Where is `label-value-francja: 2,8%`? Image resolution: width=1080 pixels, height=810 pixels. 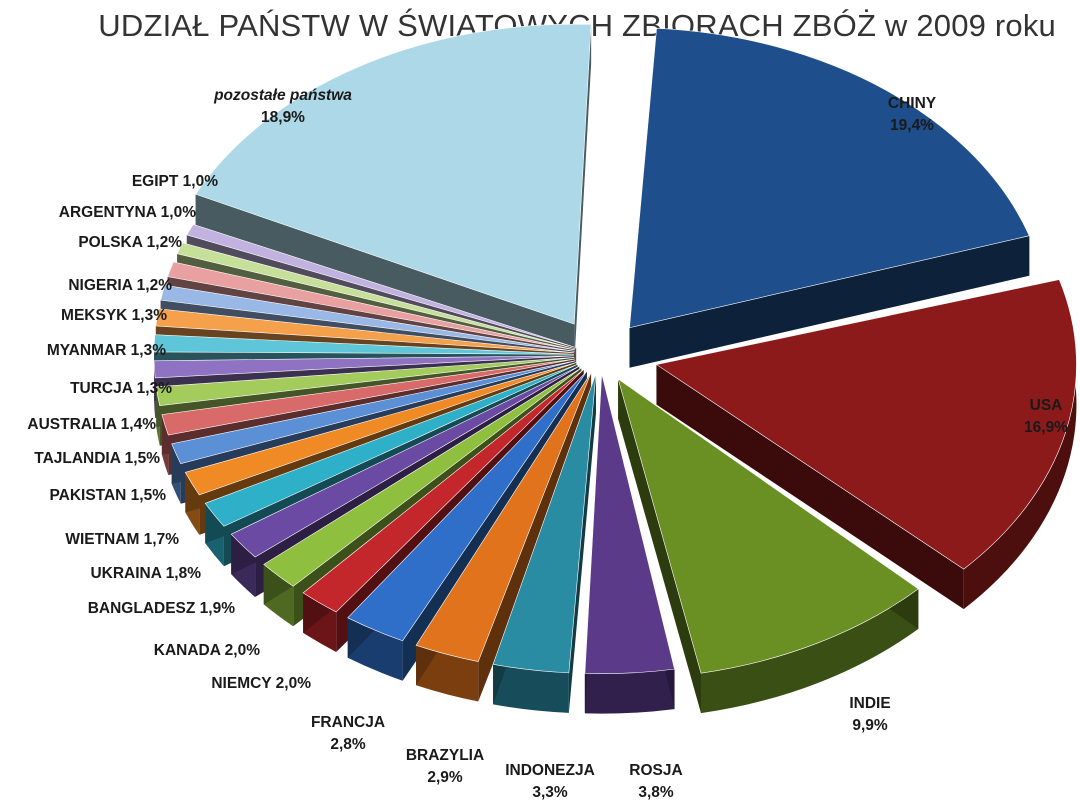
label-value-francja: 2,8% is located at coordinates (348, 744).